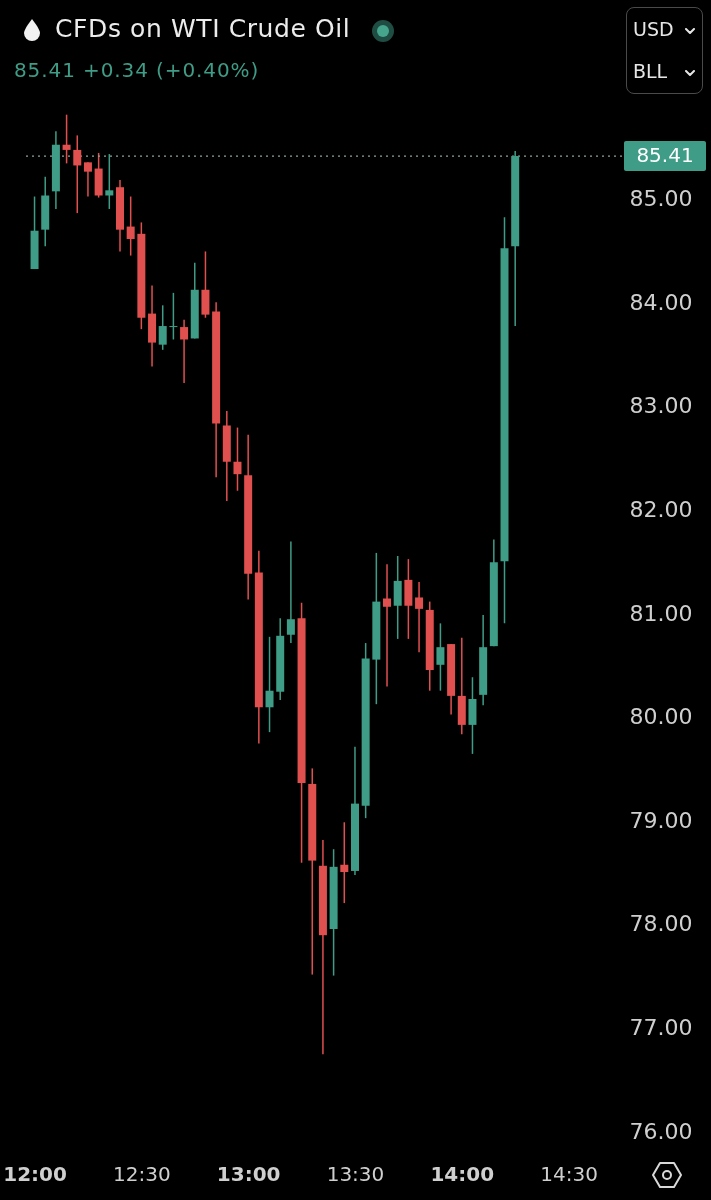 This screenshot has height=1200, width=711. Describe the element at coordinates (142, 1173) in the screenshot. I see `x-tick-label: 12:30` at that location.